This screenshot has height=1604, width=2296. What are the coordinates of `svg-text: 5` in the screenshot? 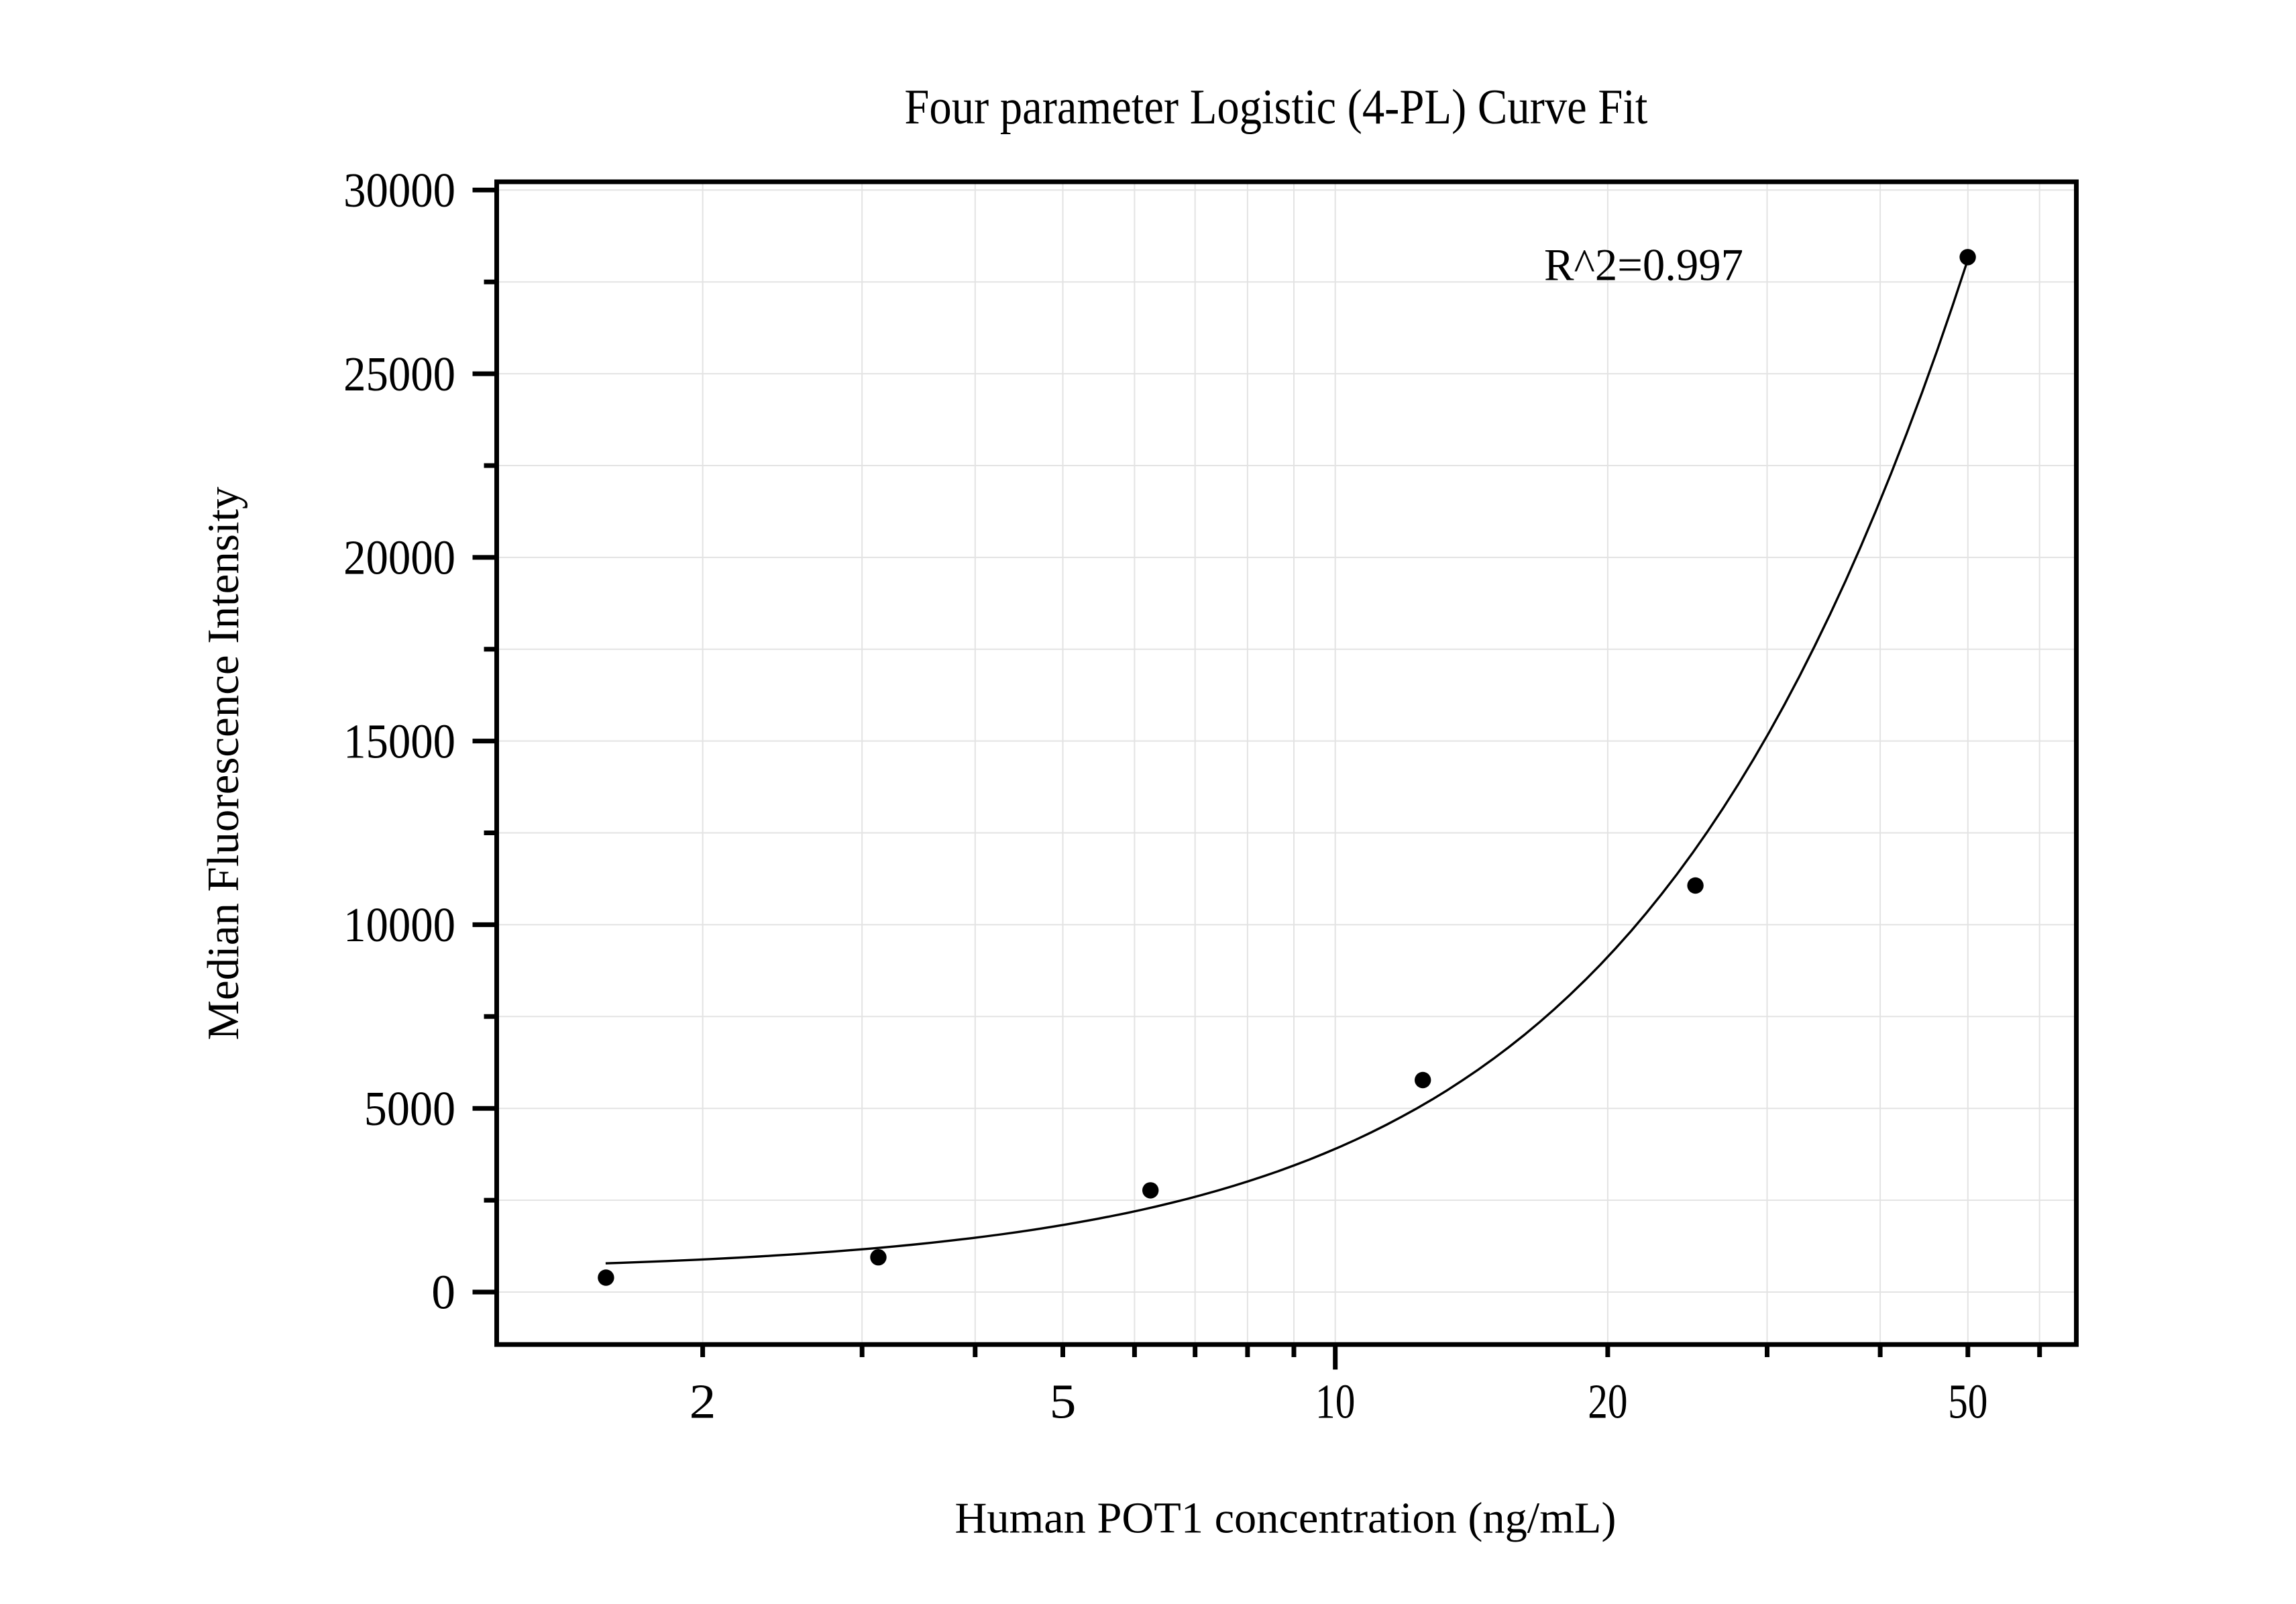 It's located at (1063, 1402).